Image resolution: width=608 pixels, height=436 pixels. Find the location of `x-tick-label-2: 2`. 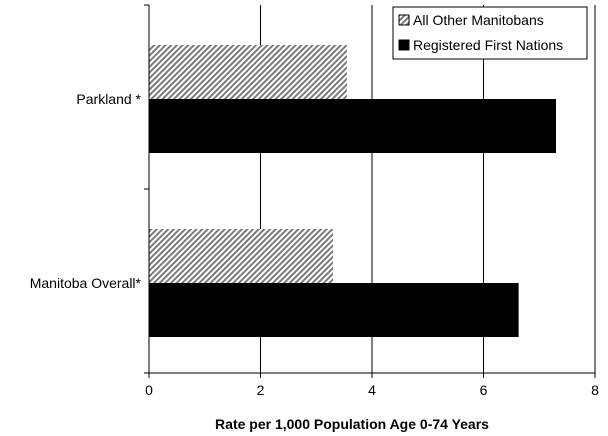

x-tick-label-2: 2 is located at coordinates (261, 390).